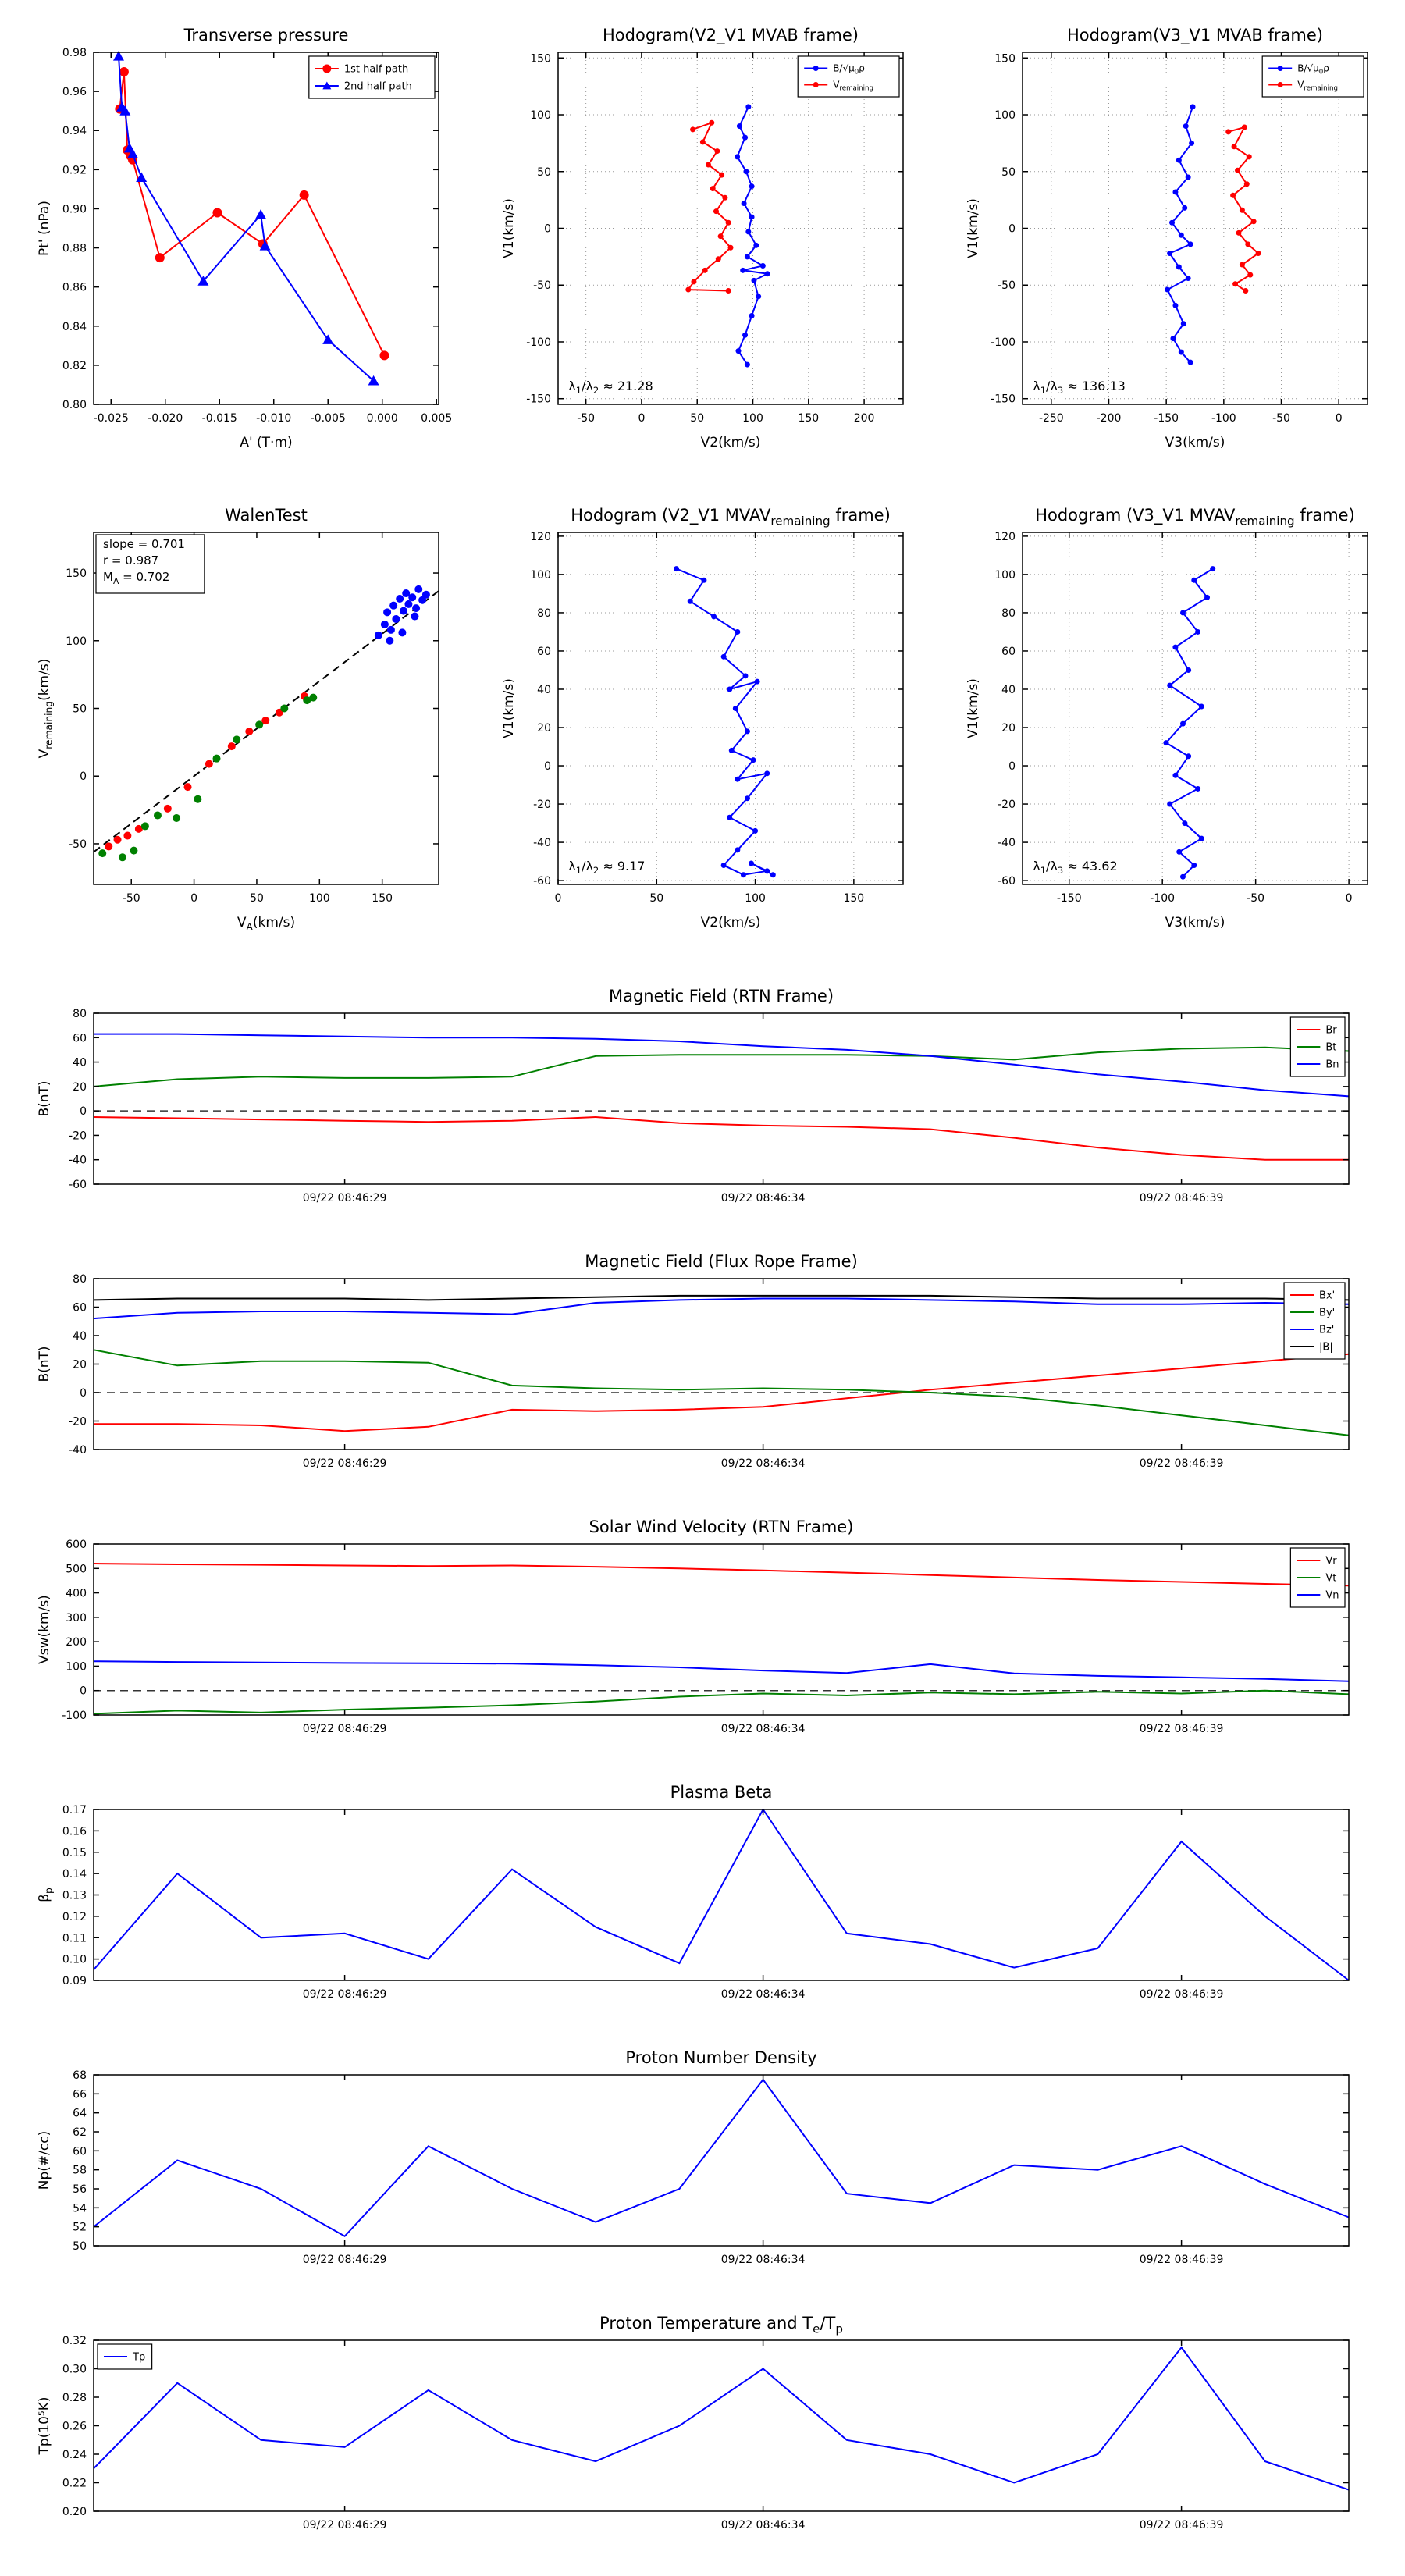 The image size is (1405, 2576). Describe the element at coordinates (136, 578) in the screenshot. I see `svg-text: MA​ = 0.702` at that location.